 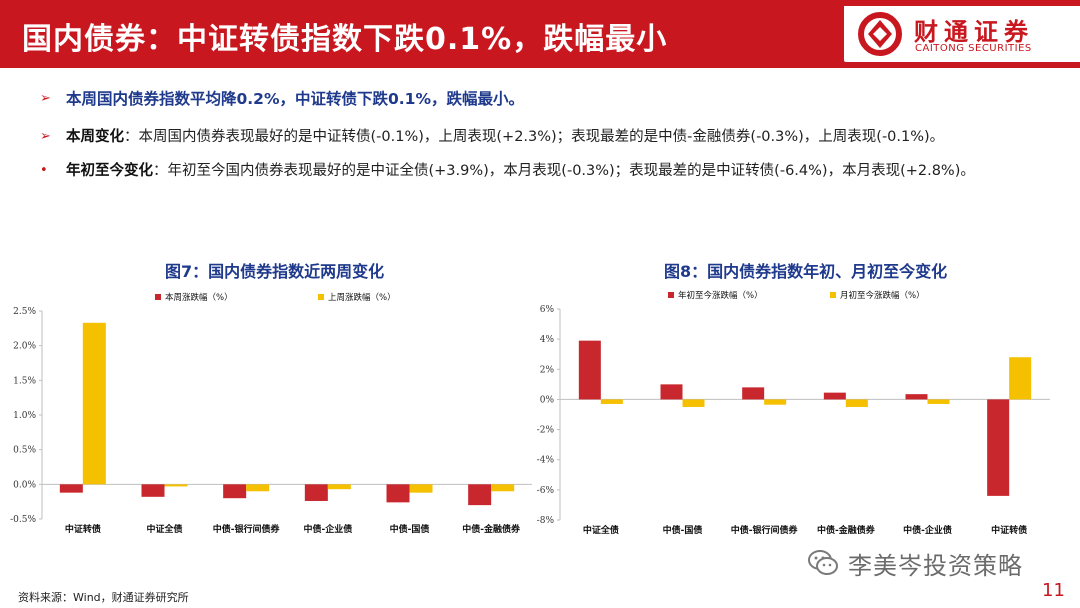 What do you see at coordinates (974, 32) in the screenshot?
I see `brand-name-cn: 财通证券` at bounding box center [974, 32].